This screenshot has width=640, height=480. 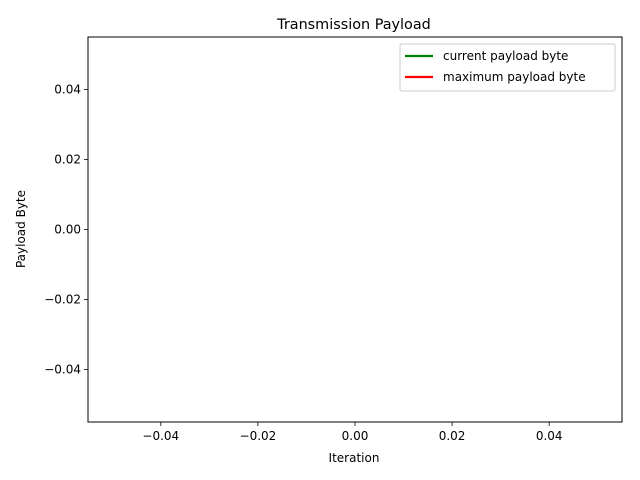 I want to click on y-tick-label: 0.04, so click(x=67, y=90).